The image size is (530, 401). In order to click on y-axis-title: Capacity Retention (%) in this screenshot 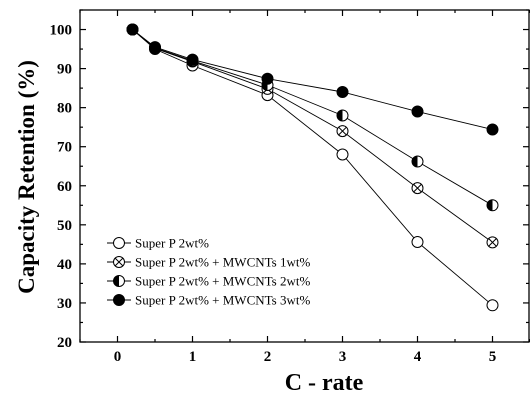, I will do `click(26, 177)`.